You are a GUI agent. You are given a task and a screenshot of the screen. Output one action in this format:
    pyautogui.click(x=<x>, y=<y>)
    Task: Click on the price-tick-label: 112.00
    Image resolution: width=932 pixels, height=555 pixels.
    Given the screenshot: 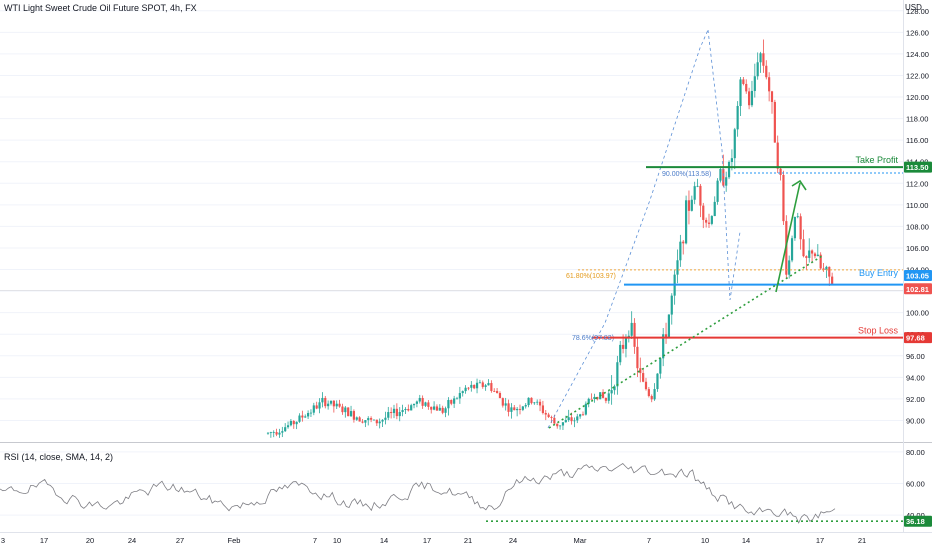 What is the action you would take?
    pyautogui.click(x=917, y=183)
    